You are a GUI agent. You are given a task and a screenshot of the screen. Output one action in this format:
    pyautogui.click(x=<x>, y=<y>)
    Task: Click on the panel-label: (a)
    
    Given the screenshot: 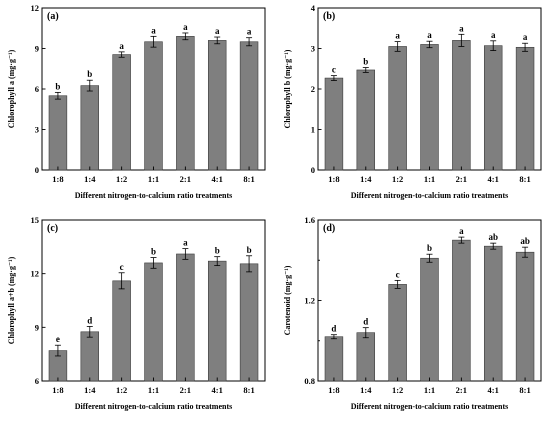 What is the action you would take?
    pyautogui.click(x=53, y=16)
    